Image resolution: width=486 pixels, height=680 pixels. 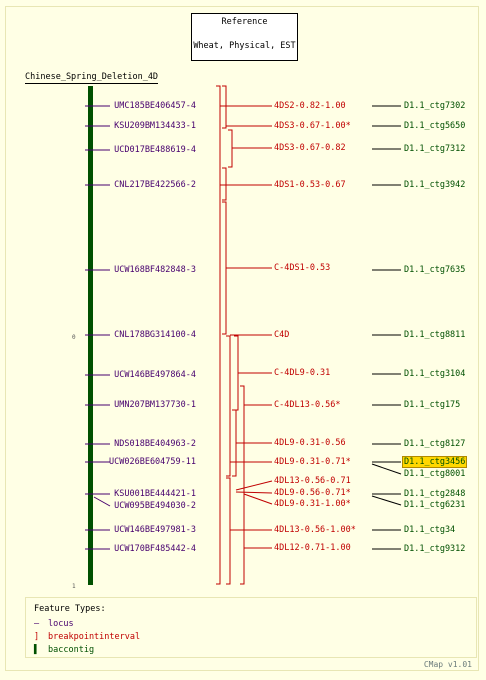 What do you see at coordinates (155, 126) in the screenshot?
I see `locus-label: KSU209BM134433-1` at bounding box center [155, 126].